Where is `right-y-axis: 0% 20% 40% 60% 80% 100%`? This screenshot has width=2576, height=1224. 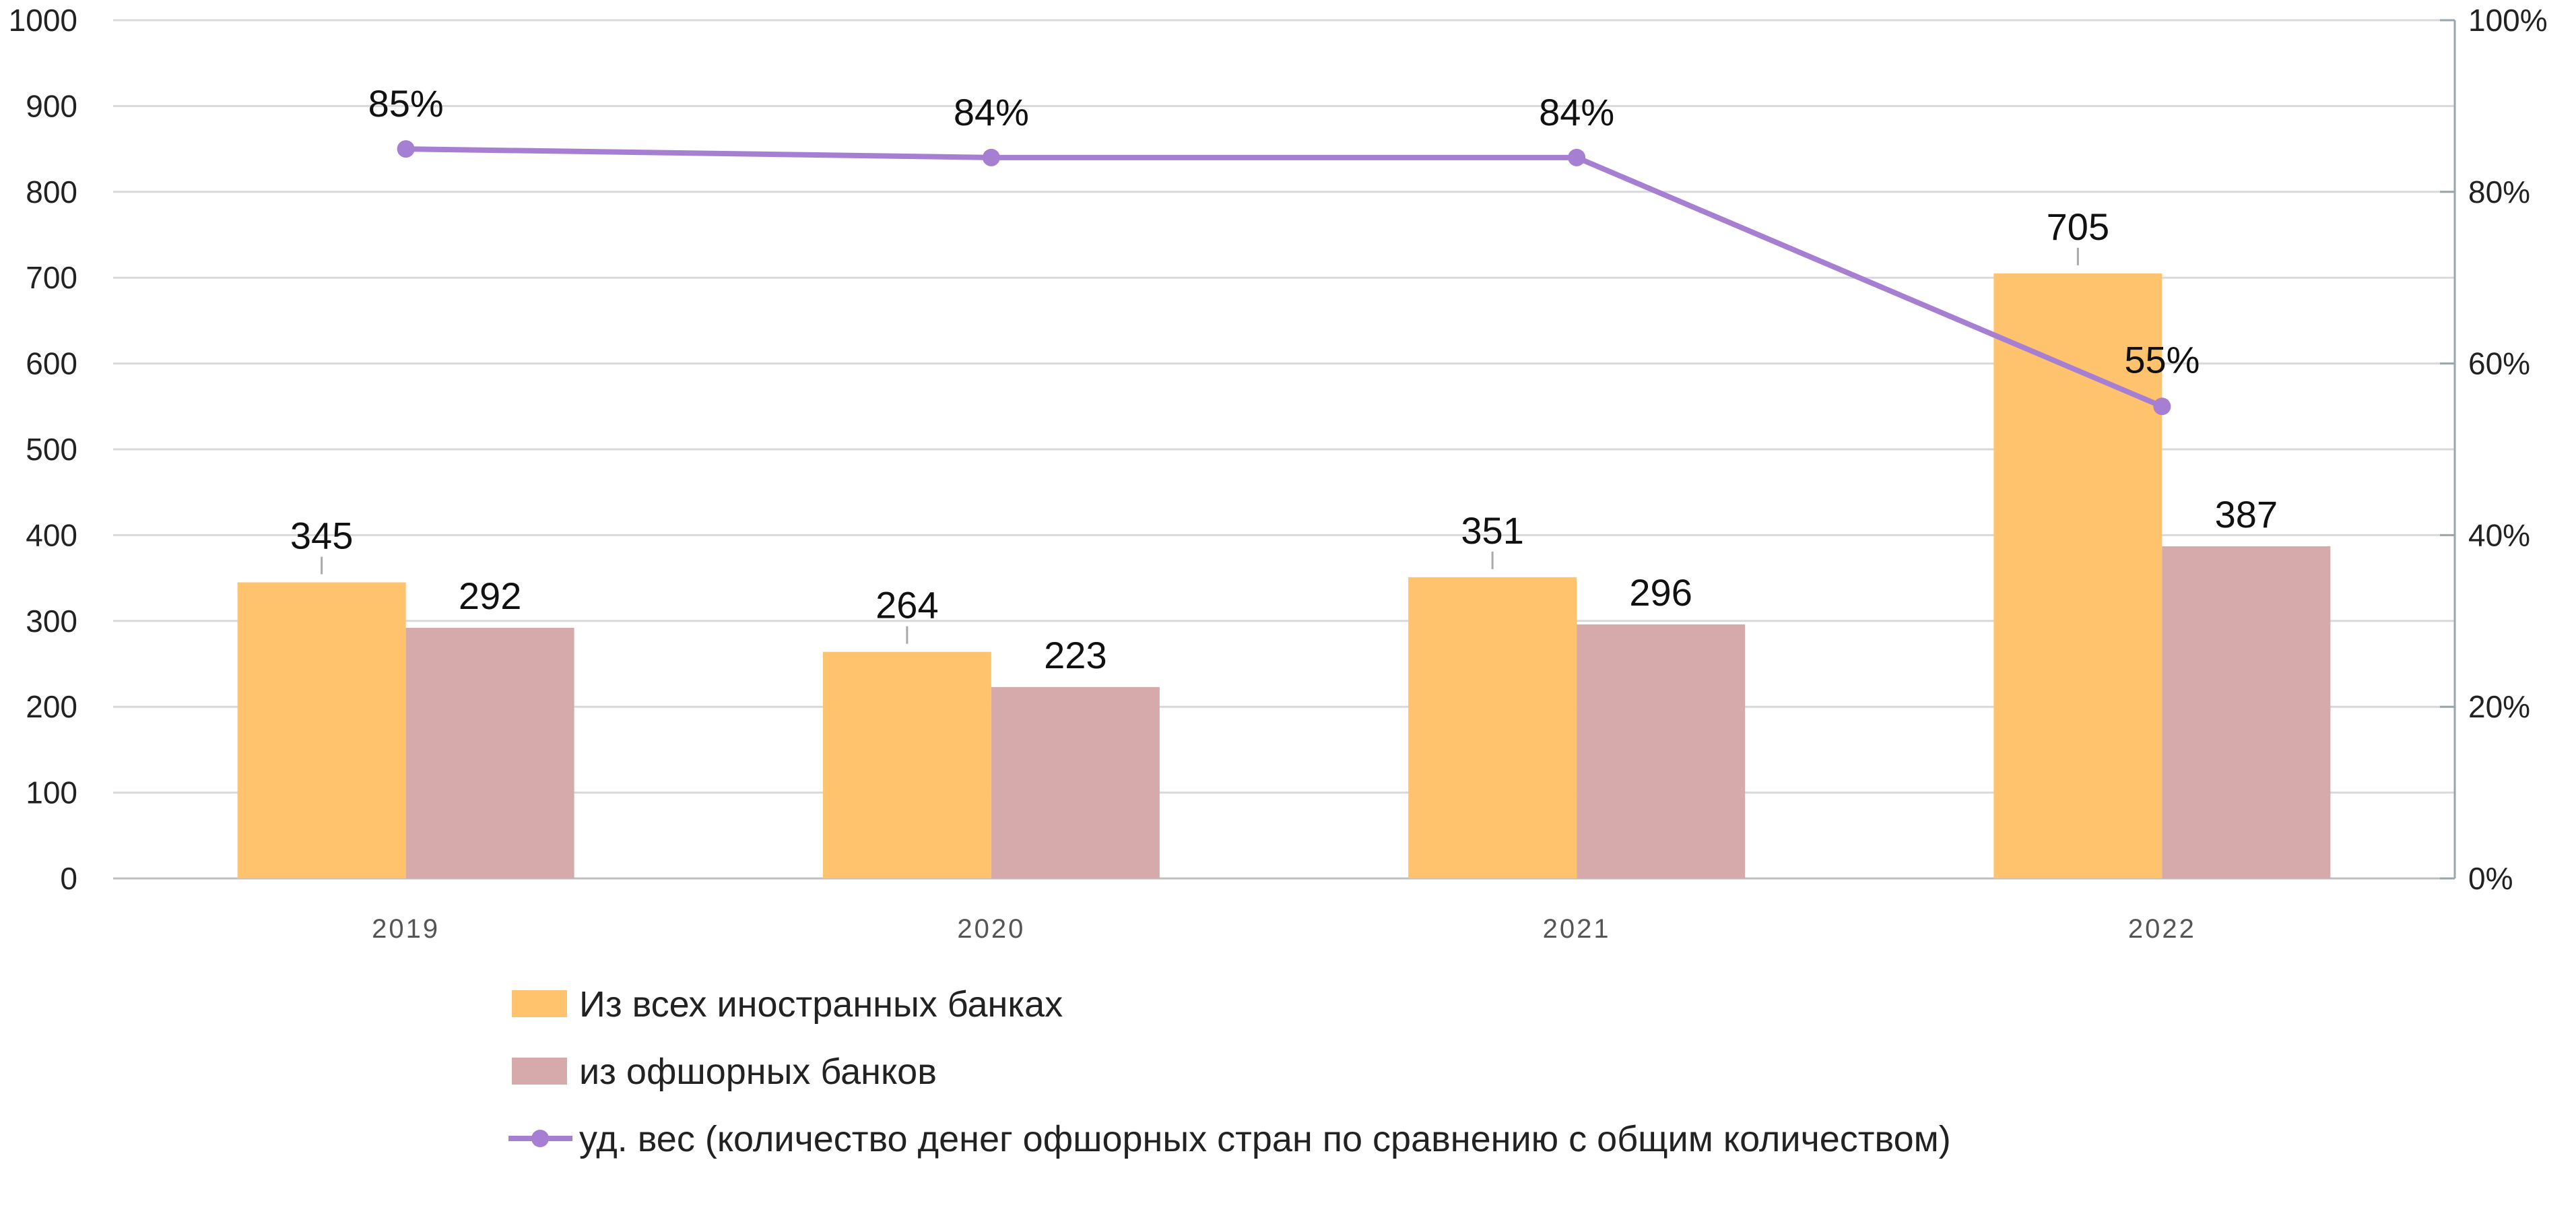
right-y-axis: 0% 20% 40% 60% 80% 100% is located at coordinates (2494, 450).